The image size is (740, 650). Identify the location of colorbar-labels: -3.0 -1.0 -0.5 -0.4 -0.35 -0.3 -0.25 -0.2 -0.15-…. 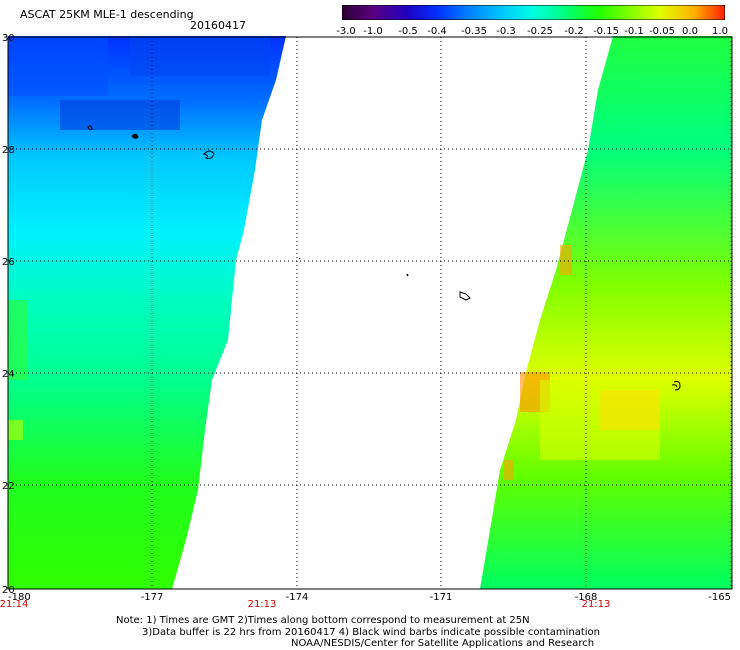
(370, 33).